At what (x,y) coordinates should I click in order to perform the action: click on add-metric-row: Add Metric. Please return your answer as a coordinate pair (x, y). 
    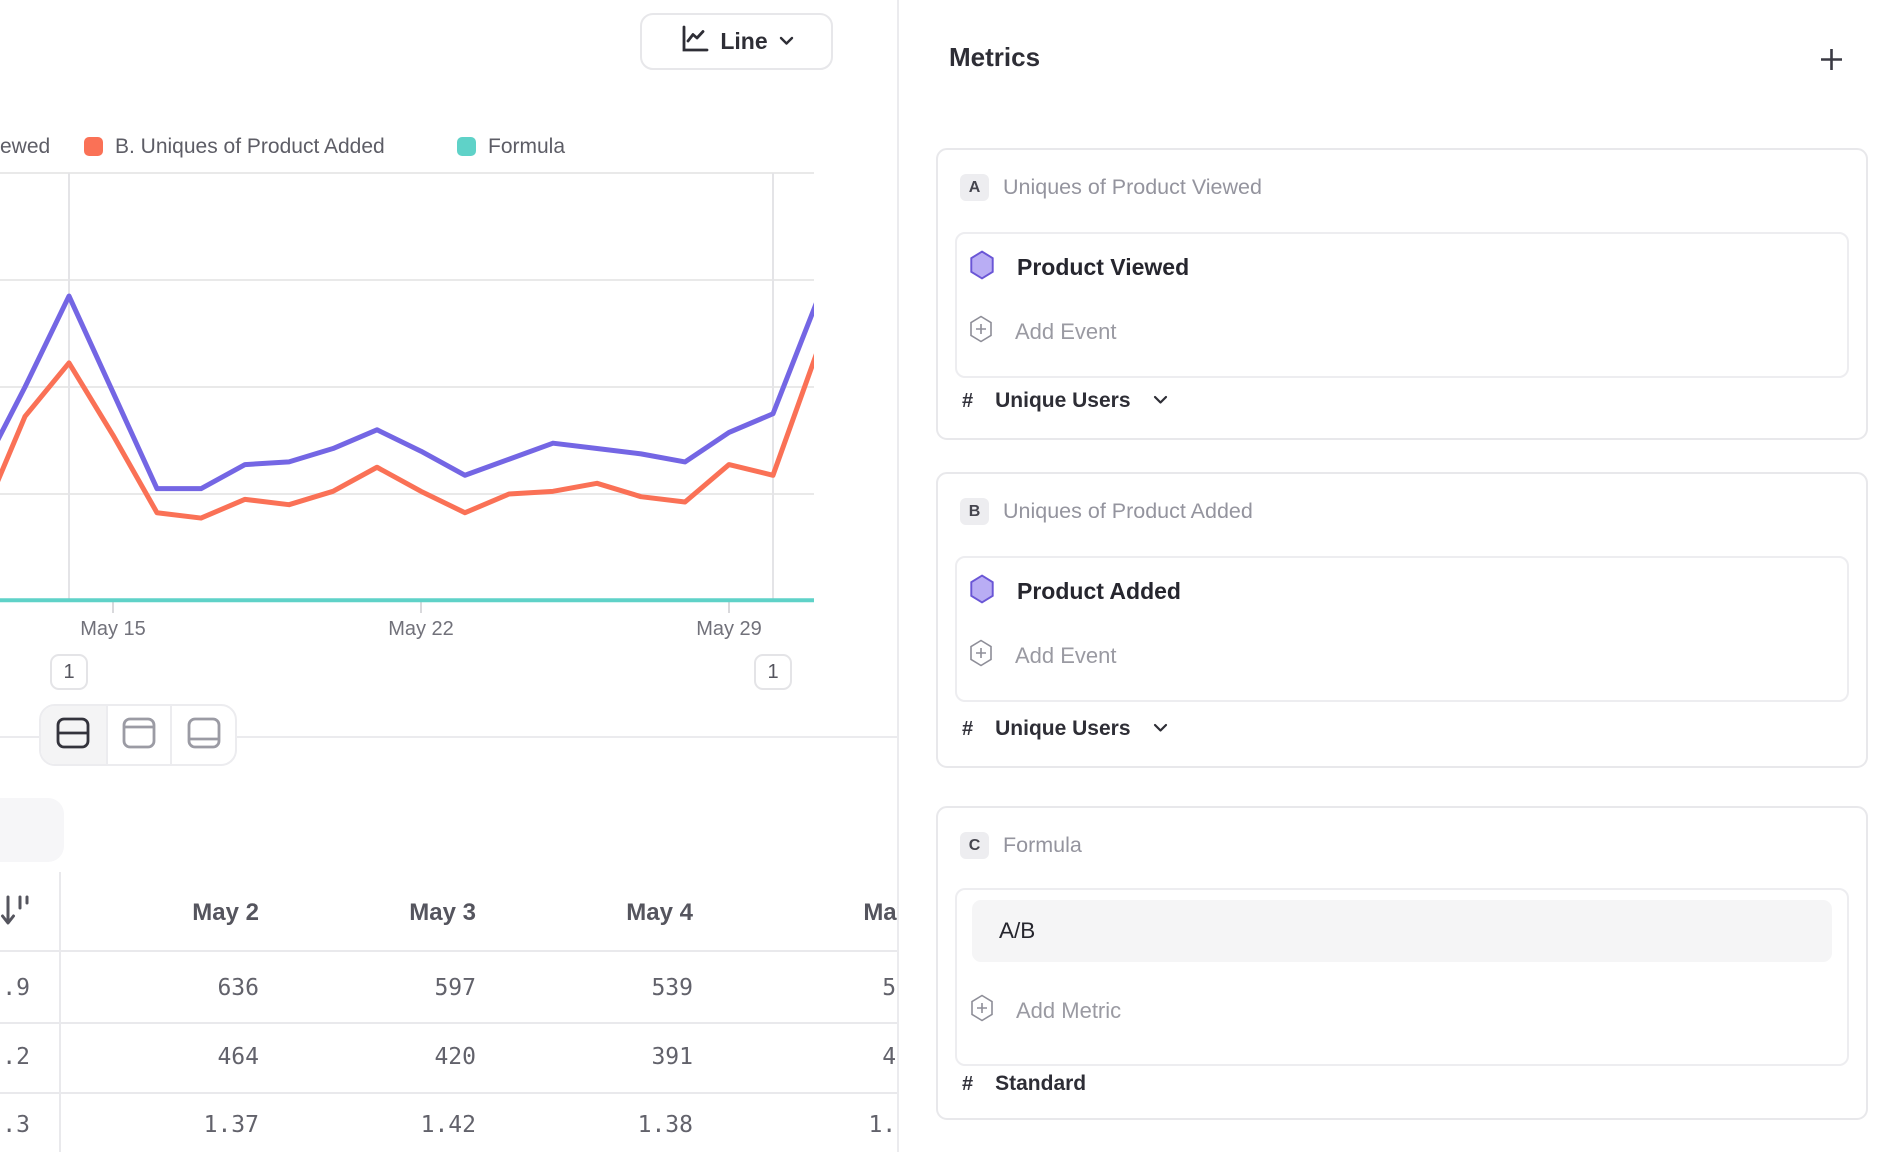
    Looking at the image, I should click on (1045, 1010).